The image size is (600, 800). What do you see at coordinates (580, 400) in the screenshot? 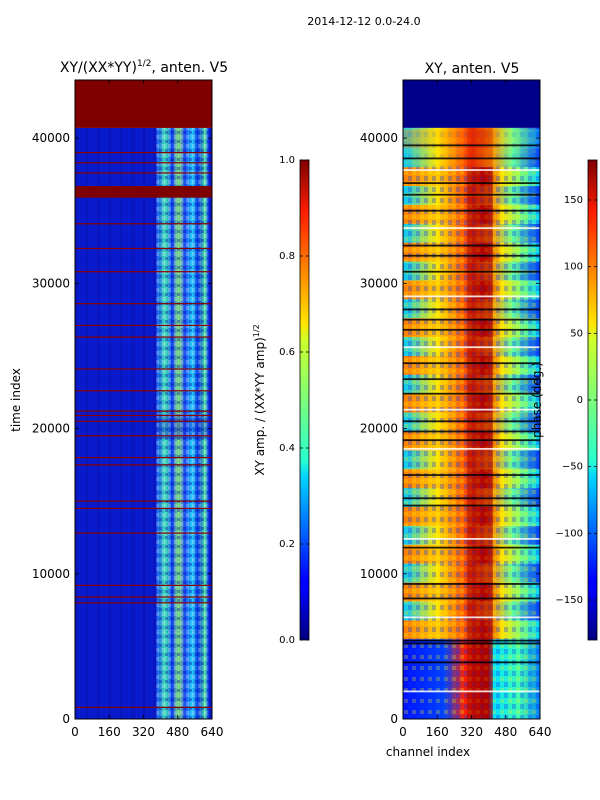
I see `phase-colorbar-tick-label: 0` at bounding box center [580, 400].